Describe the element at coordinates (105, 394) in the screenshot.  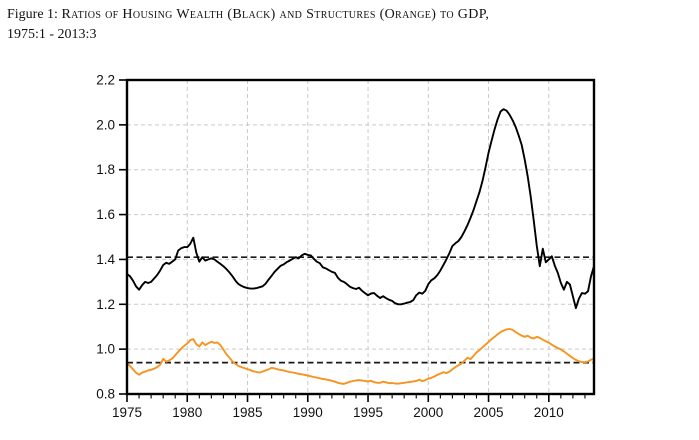
I see `y-tick-label: 0.8` at that location.